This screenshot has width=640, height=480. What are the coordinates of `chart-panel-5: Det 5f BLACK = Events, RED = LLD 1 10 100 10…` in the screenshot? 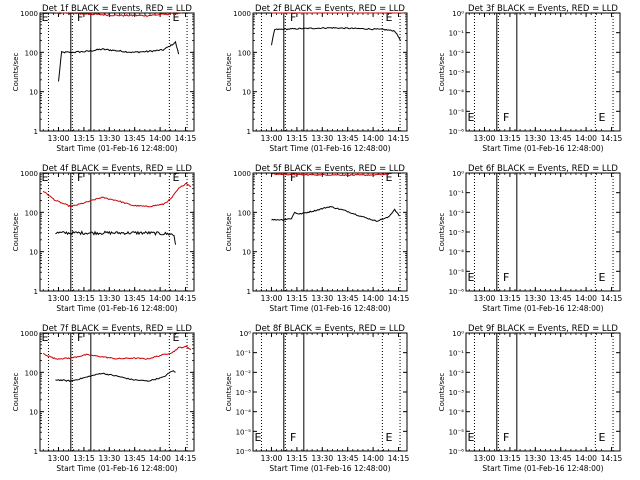 It's located at (317, 238).